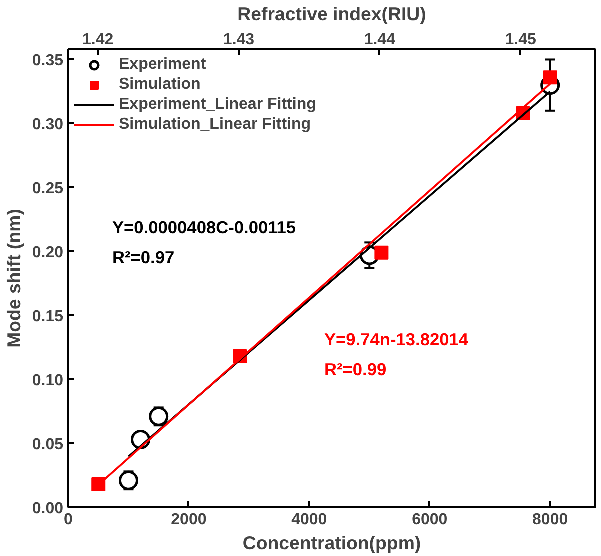 The width and height of the screenshot is (601, 556). Describe the element at coordinates (160, 85) in the screenshot. I see `legend-label: Simulation` at that location.